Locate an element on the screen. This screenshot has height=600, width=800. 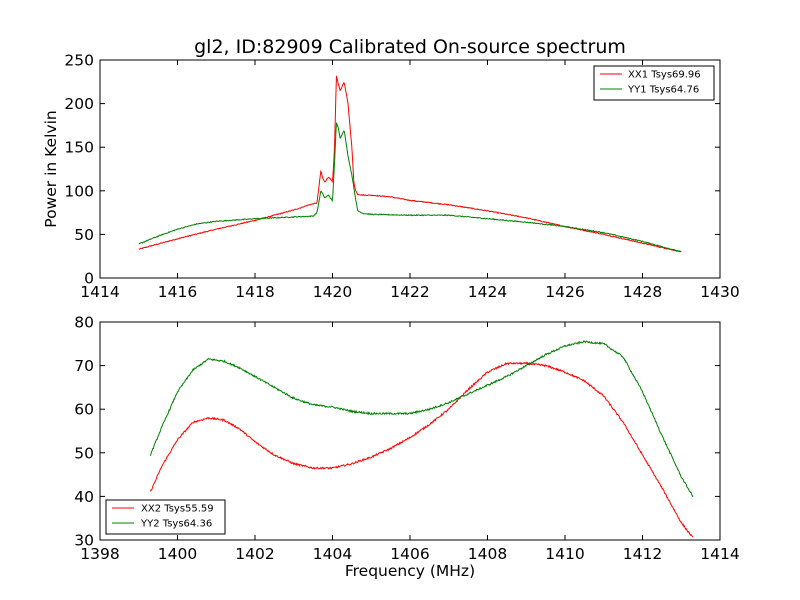
bottom-chart-legend: XX2 Tsys55.59 YY2 Tsys64.36 is located at coordinates (165, 517).